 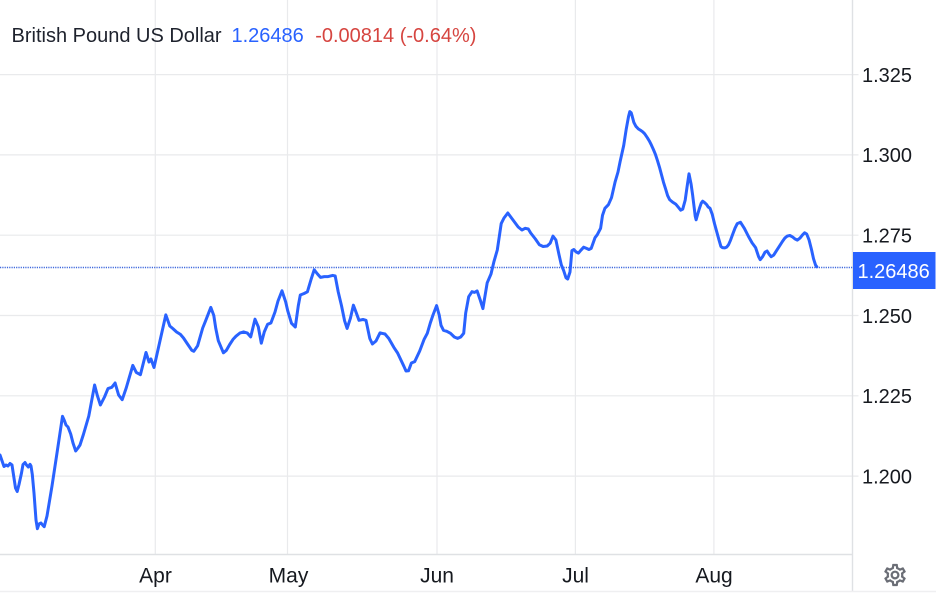 What do you see at coordinates (887, 156) in the screenshot?
I see `svg-text: 1.300` at bounding box center [887, 156].